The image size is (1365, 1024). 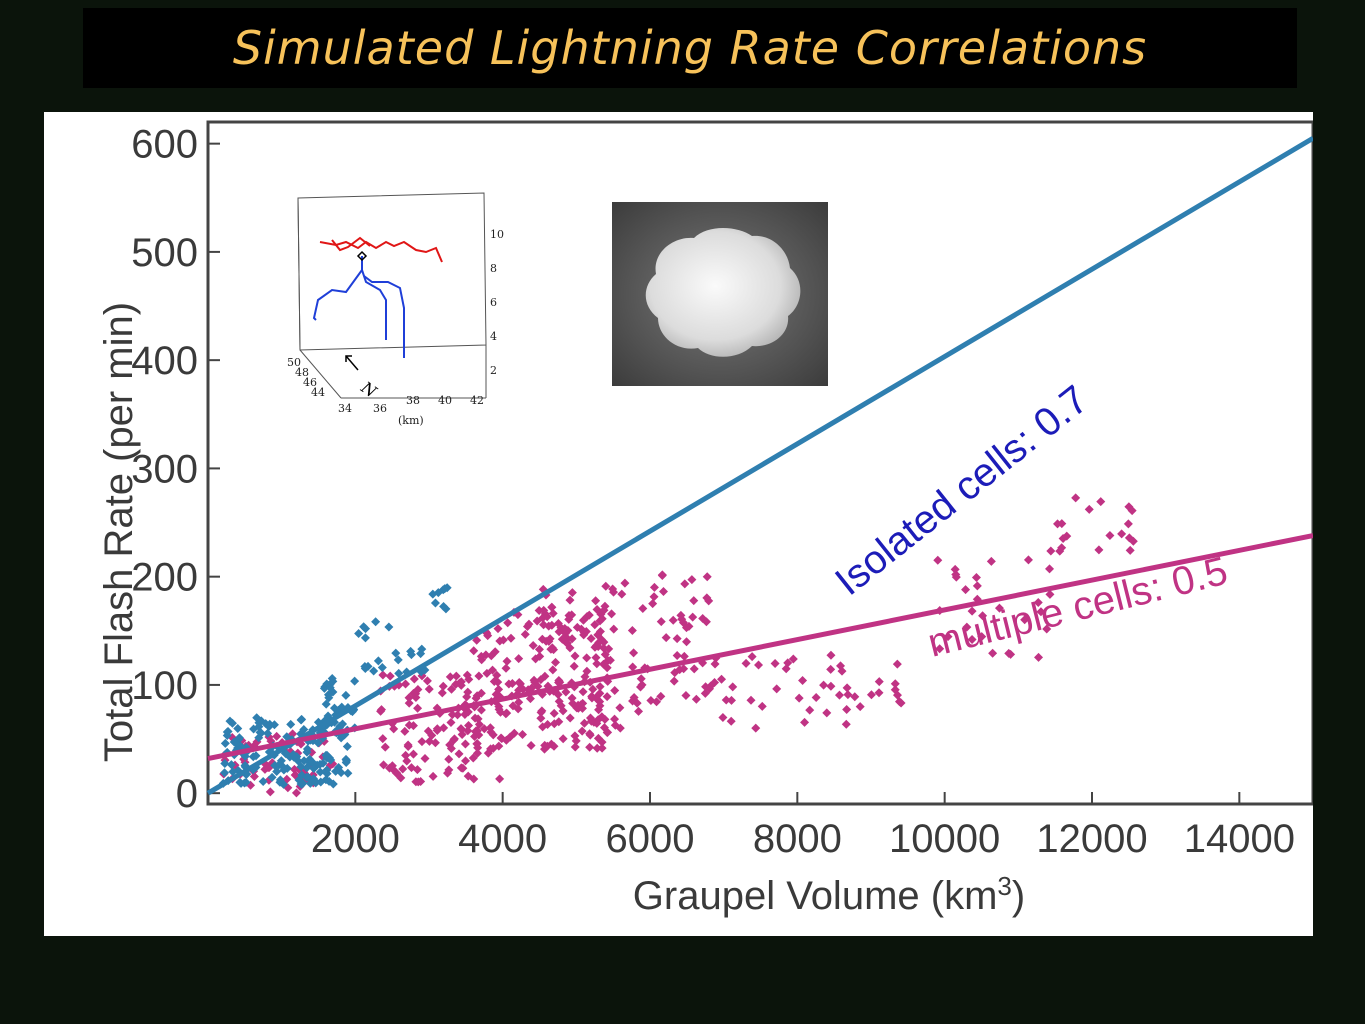 I want to click on inset-blue-channel, so click(x=337, y=295).